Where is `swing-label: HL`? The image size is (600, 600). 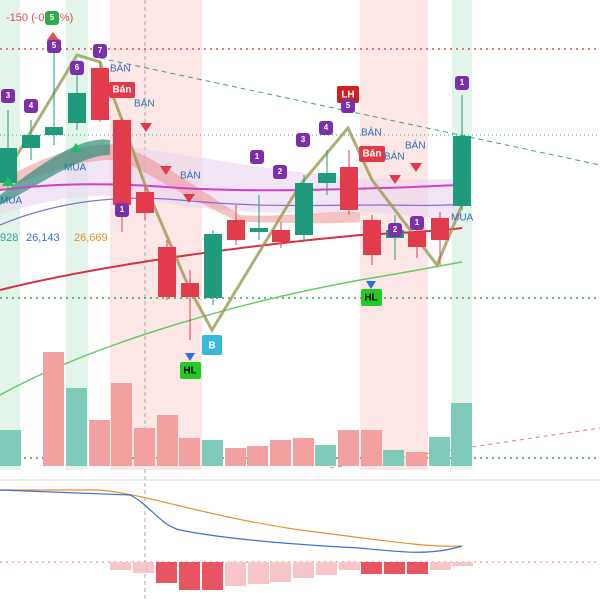 swing-label: HL is located at coordinates (189, 371).